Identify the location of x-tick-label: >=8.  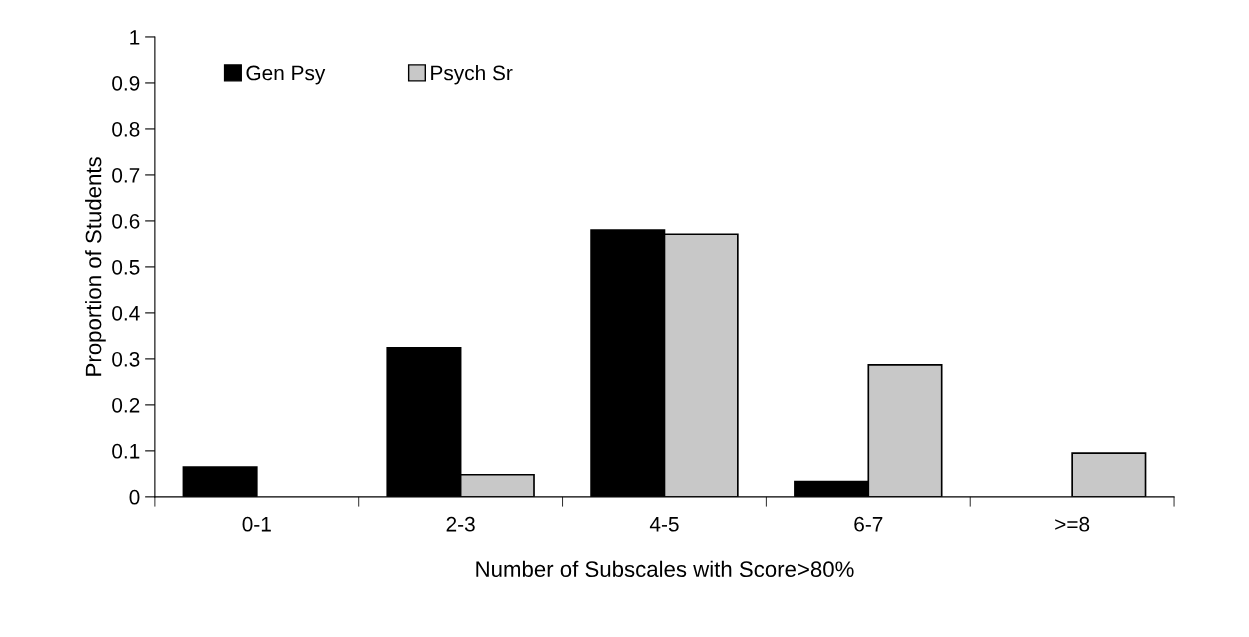
(1072, 524).